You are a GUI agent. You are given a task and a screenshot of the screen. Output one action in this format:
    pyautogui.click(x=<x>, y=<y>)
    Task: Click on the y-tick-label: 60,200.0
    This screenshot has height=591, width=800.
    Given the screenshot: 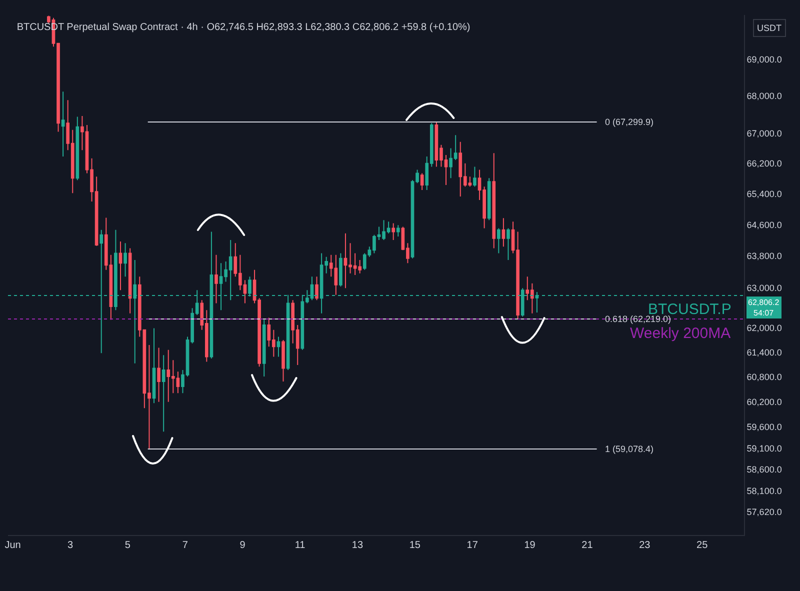 What is the action you would take?
    pyautogui.click(x=764, y=402)
    